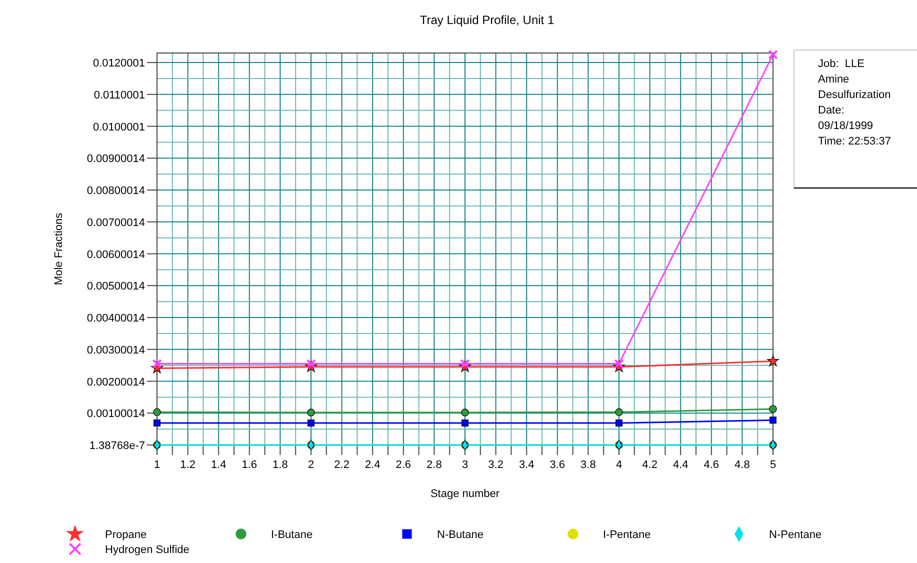 Image resolution: width=917 pixels, height=563 pixels. I want to click on y-tick-label: 0.00500014, so click(115, 286).